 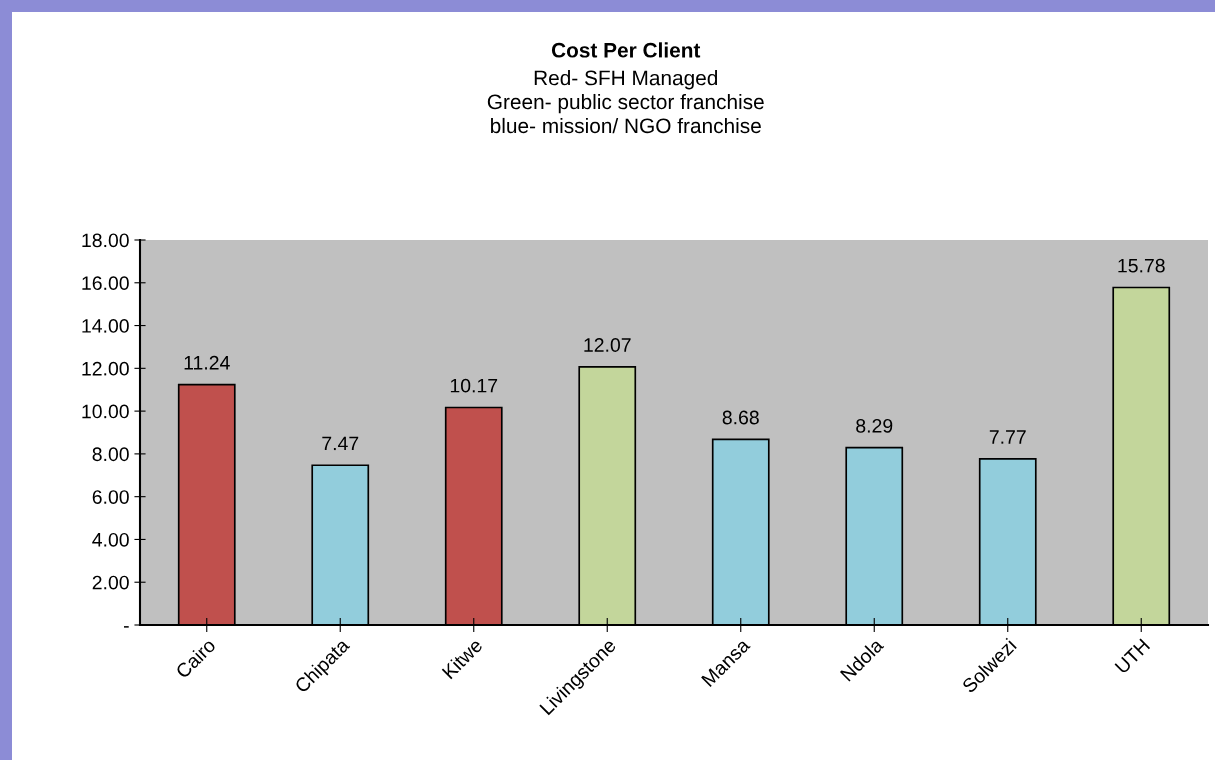 I want to click on y-tick-label: 2.00, so click(x=110, y=582).